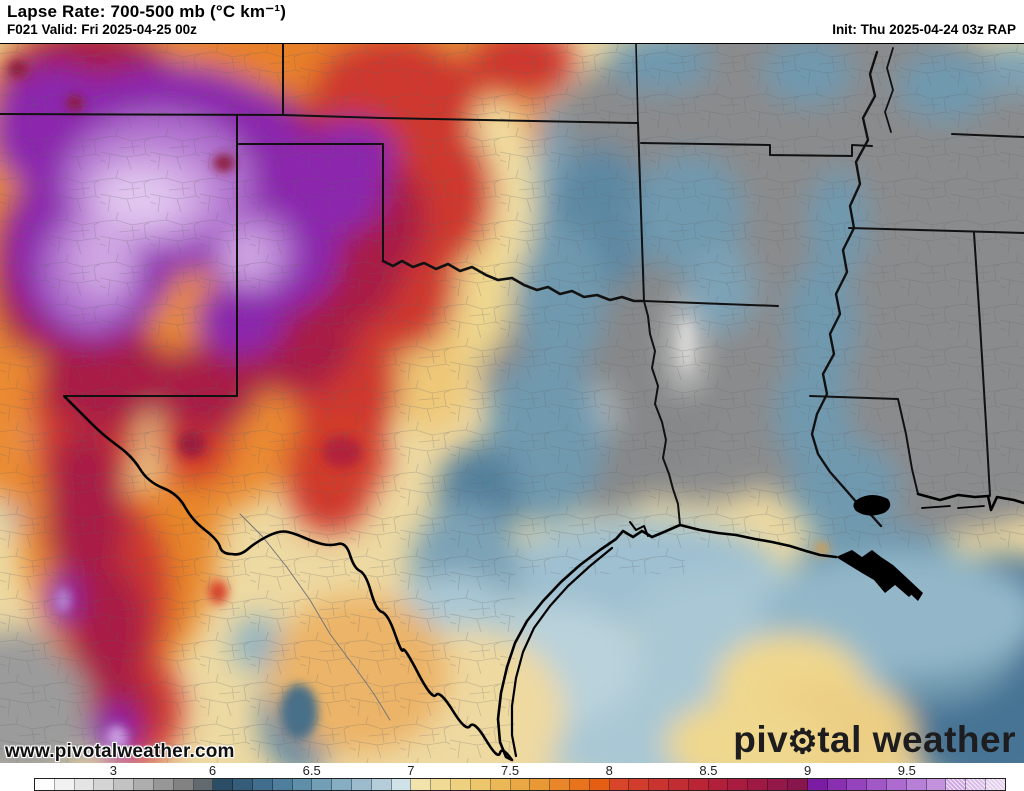  Describe the element at coordinates (758, 541) in the screenshot. I see `louisiana-coast` at that location.